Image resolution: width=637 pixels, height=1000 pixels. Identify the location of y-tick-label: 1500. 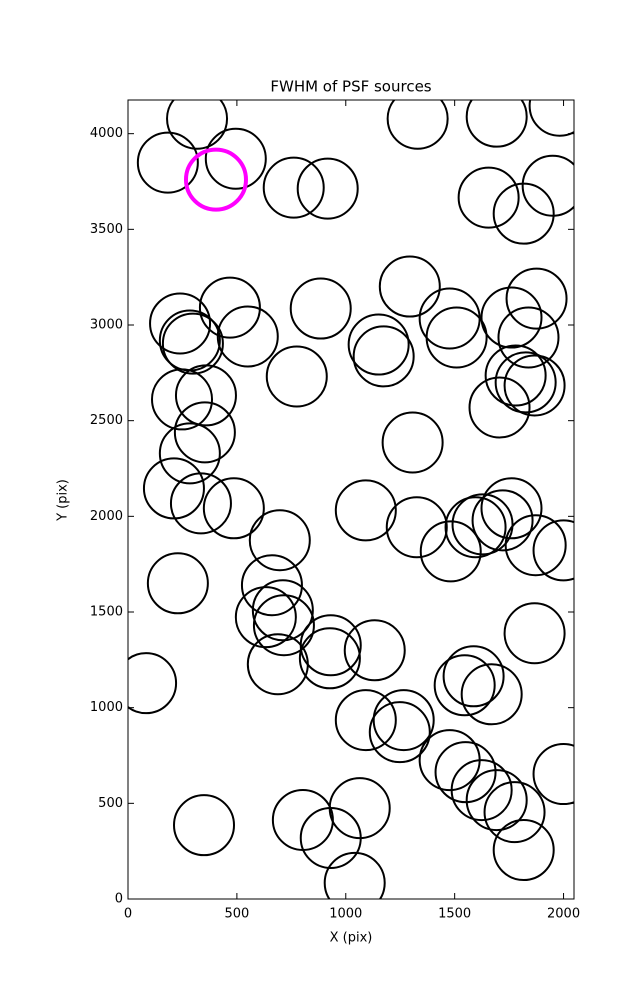
(106, 612).